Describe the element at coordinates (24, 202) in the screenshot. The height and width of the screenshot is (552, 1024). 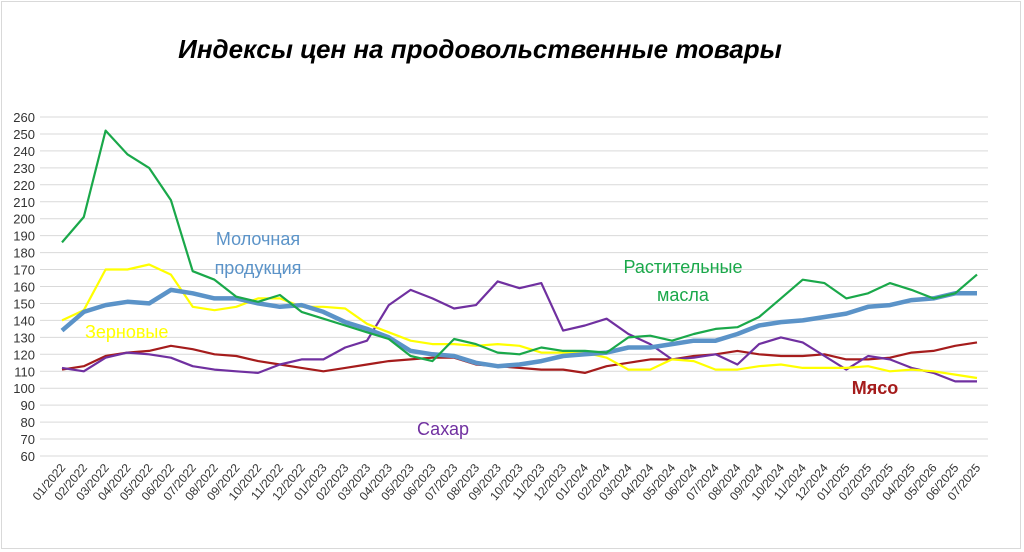
I see `y-tick-label: 210` at that location.